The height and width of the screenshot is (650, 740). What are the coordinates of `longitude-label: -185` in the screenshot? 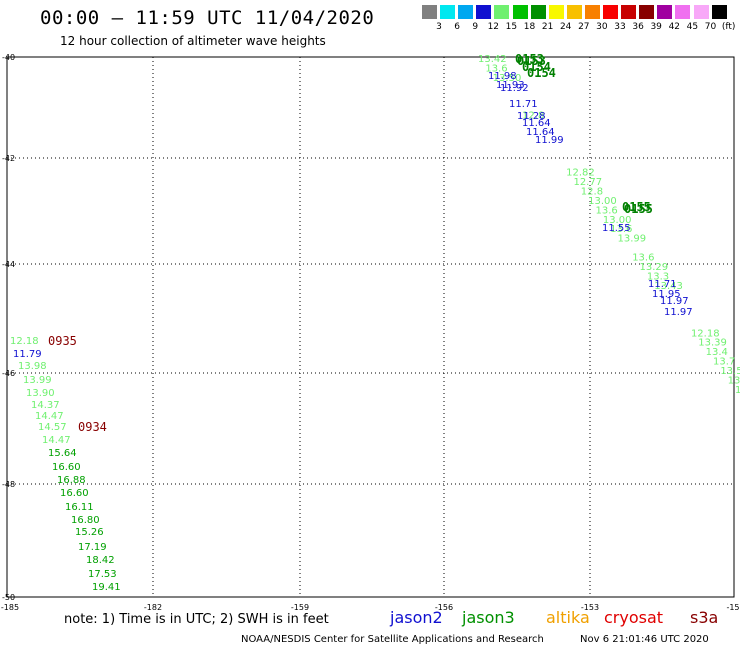 It's located at (10, 607).